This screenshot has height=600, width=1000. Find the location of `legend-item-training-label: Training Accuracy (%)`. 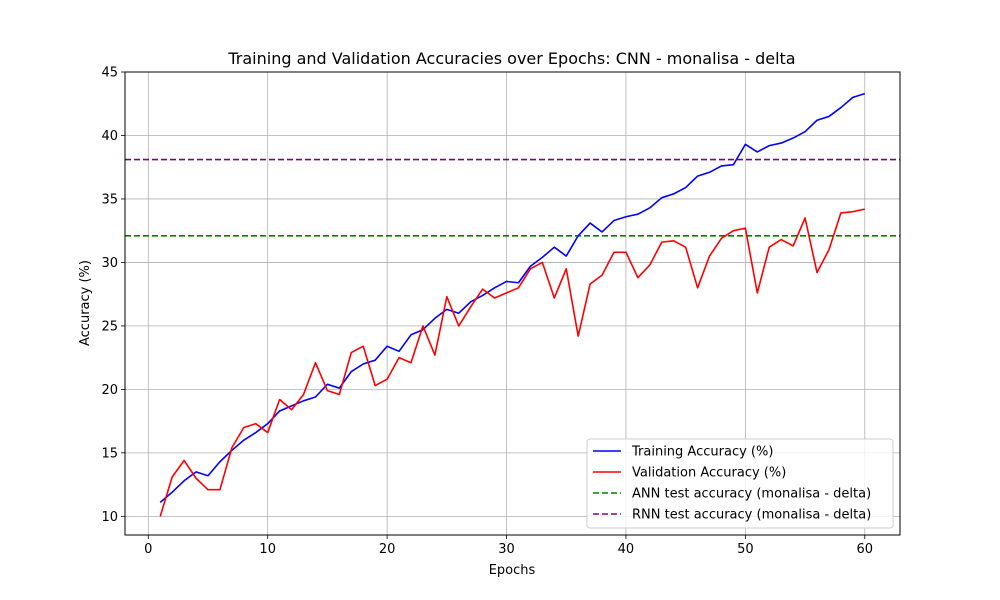

legend-item-training-label: Training Accuracy (%) is located at coordinates (702, 452).